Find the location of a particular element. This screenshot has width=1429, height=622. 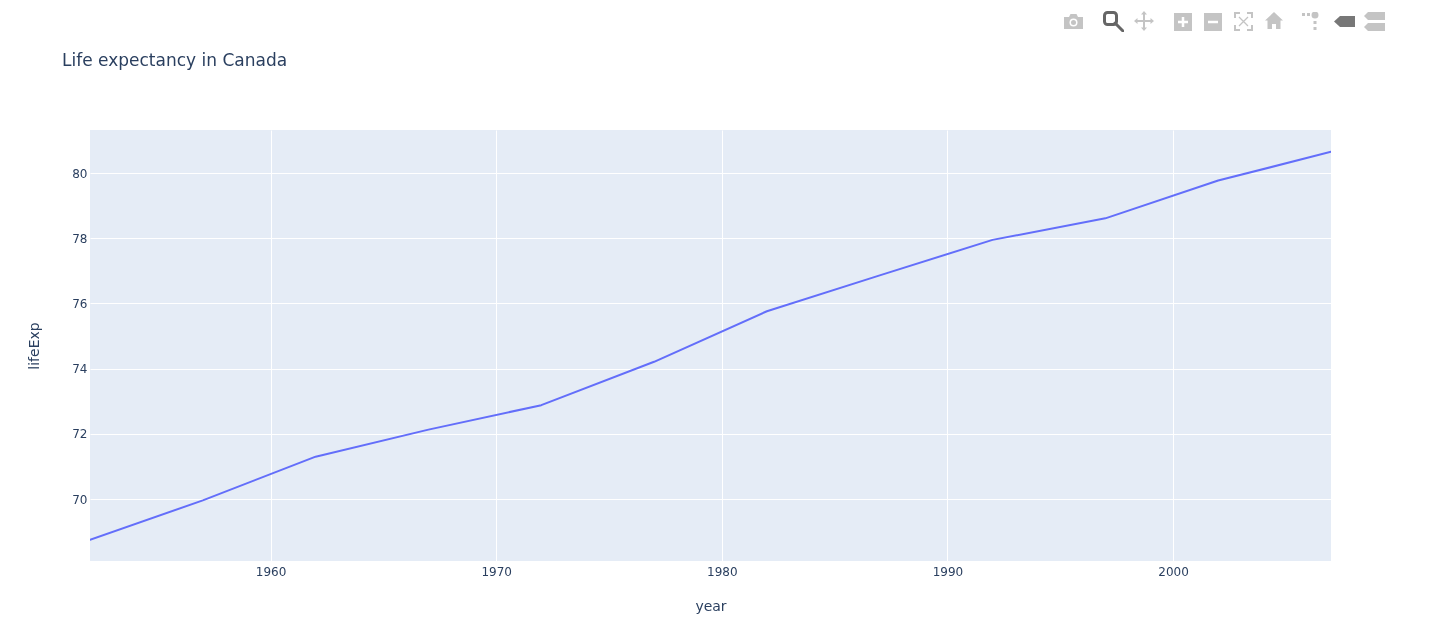

y-tick-label: 76 is located at coordinates (80, 303).